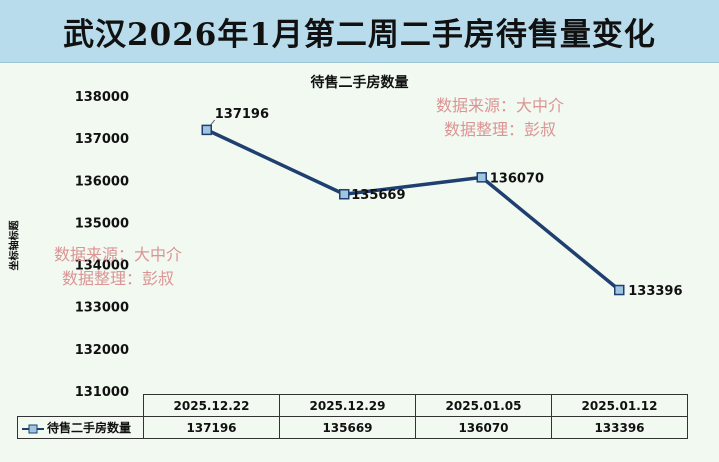  What do you see at coordinates (102, 308) in the screenshot?
I see `y-tick-label: 133000` at bounding box center [102, 308].